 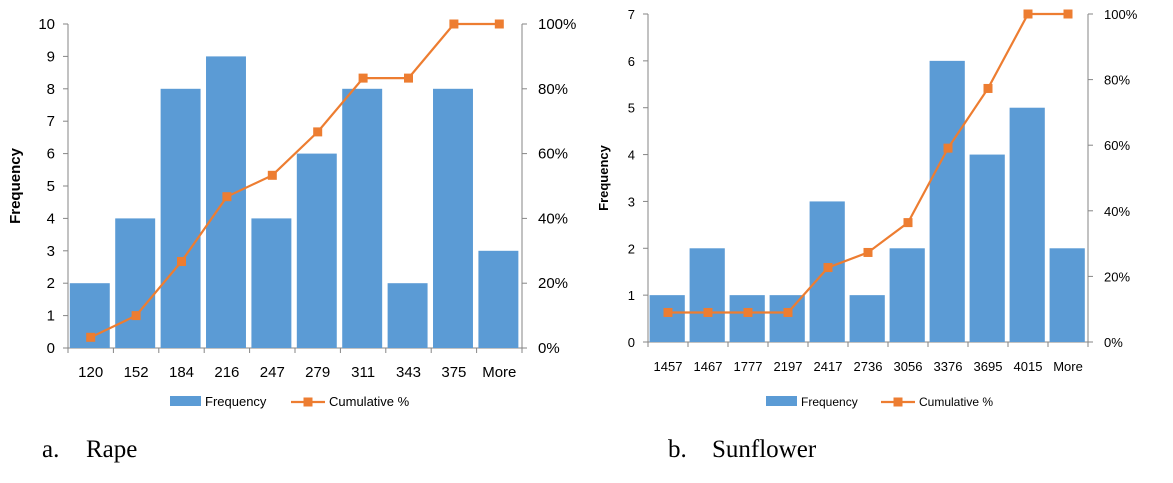 What do you see at coordinates (764, 449) in the screenshot?
I see `caption-b-text: Sunflower` at bounding box center [764, 449].